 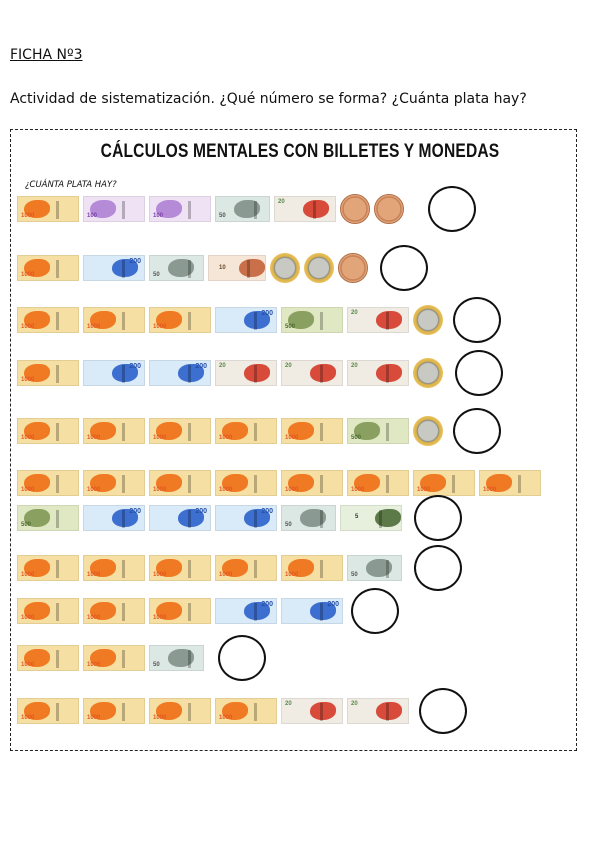 I want to click on bill-500-pesos: 500, so click(x=48, y=518).